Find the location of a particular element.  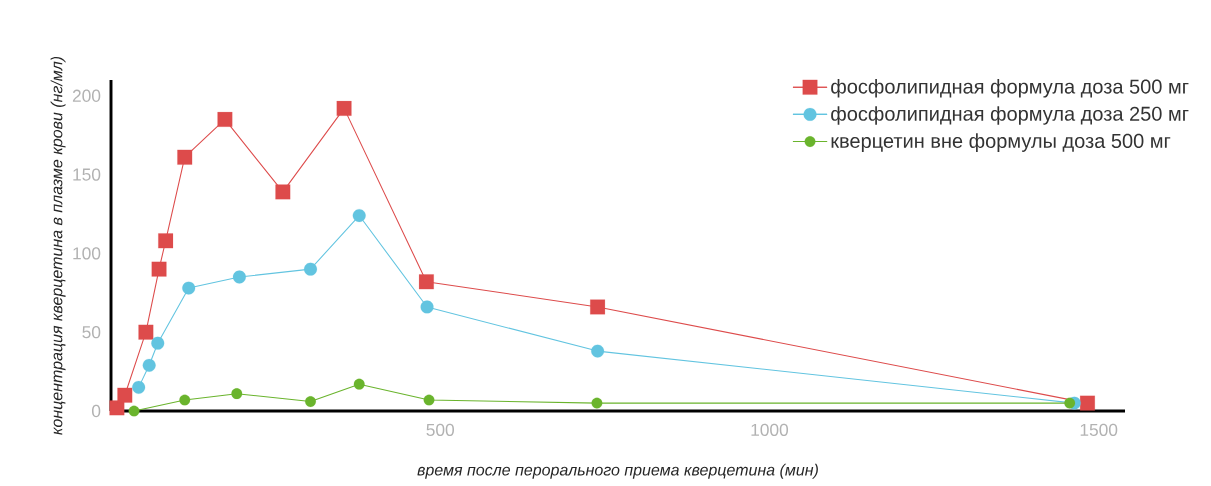

x-tick-label: 1000 is located at coordinates (770, 429).